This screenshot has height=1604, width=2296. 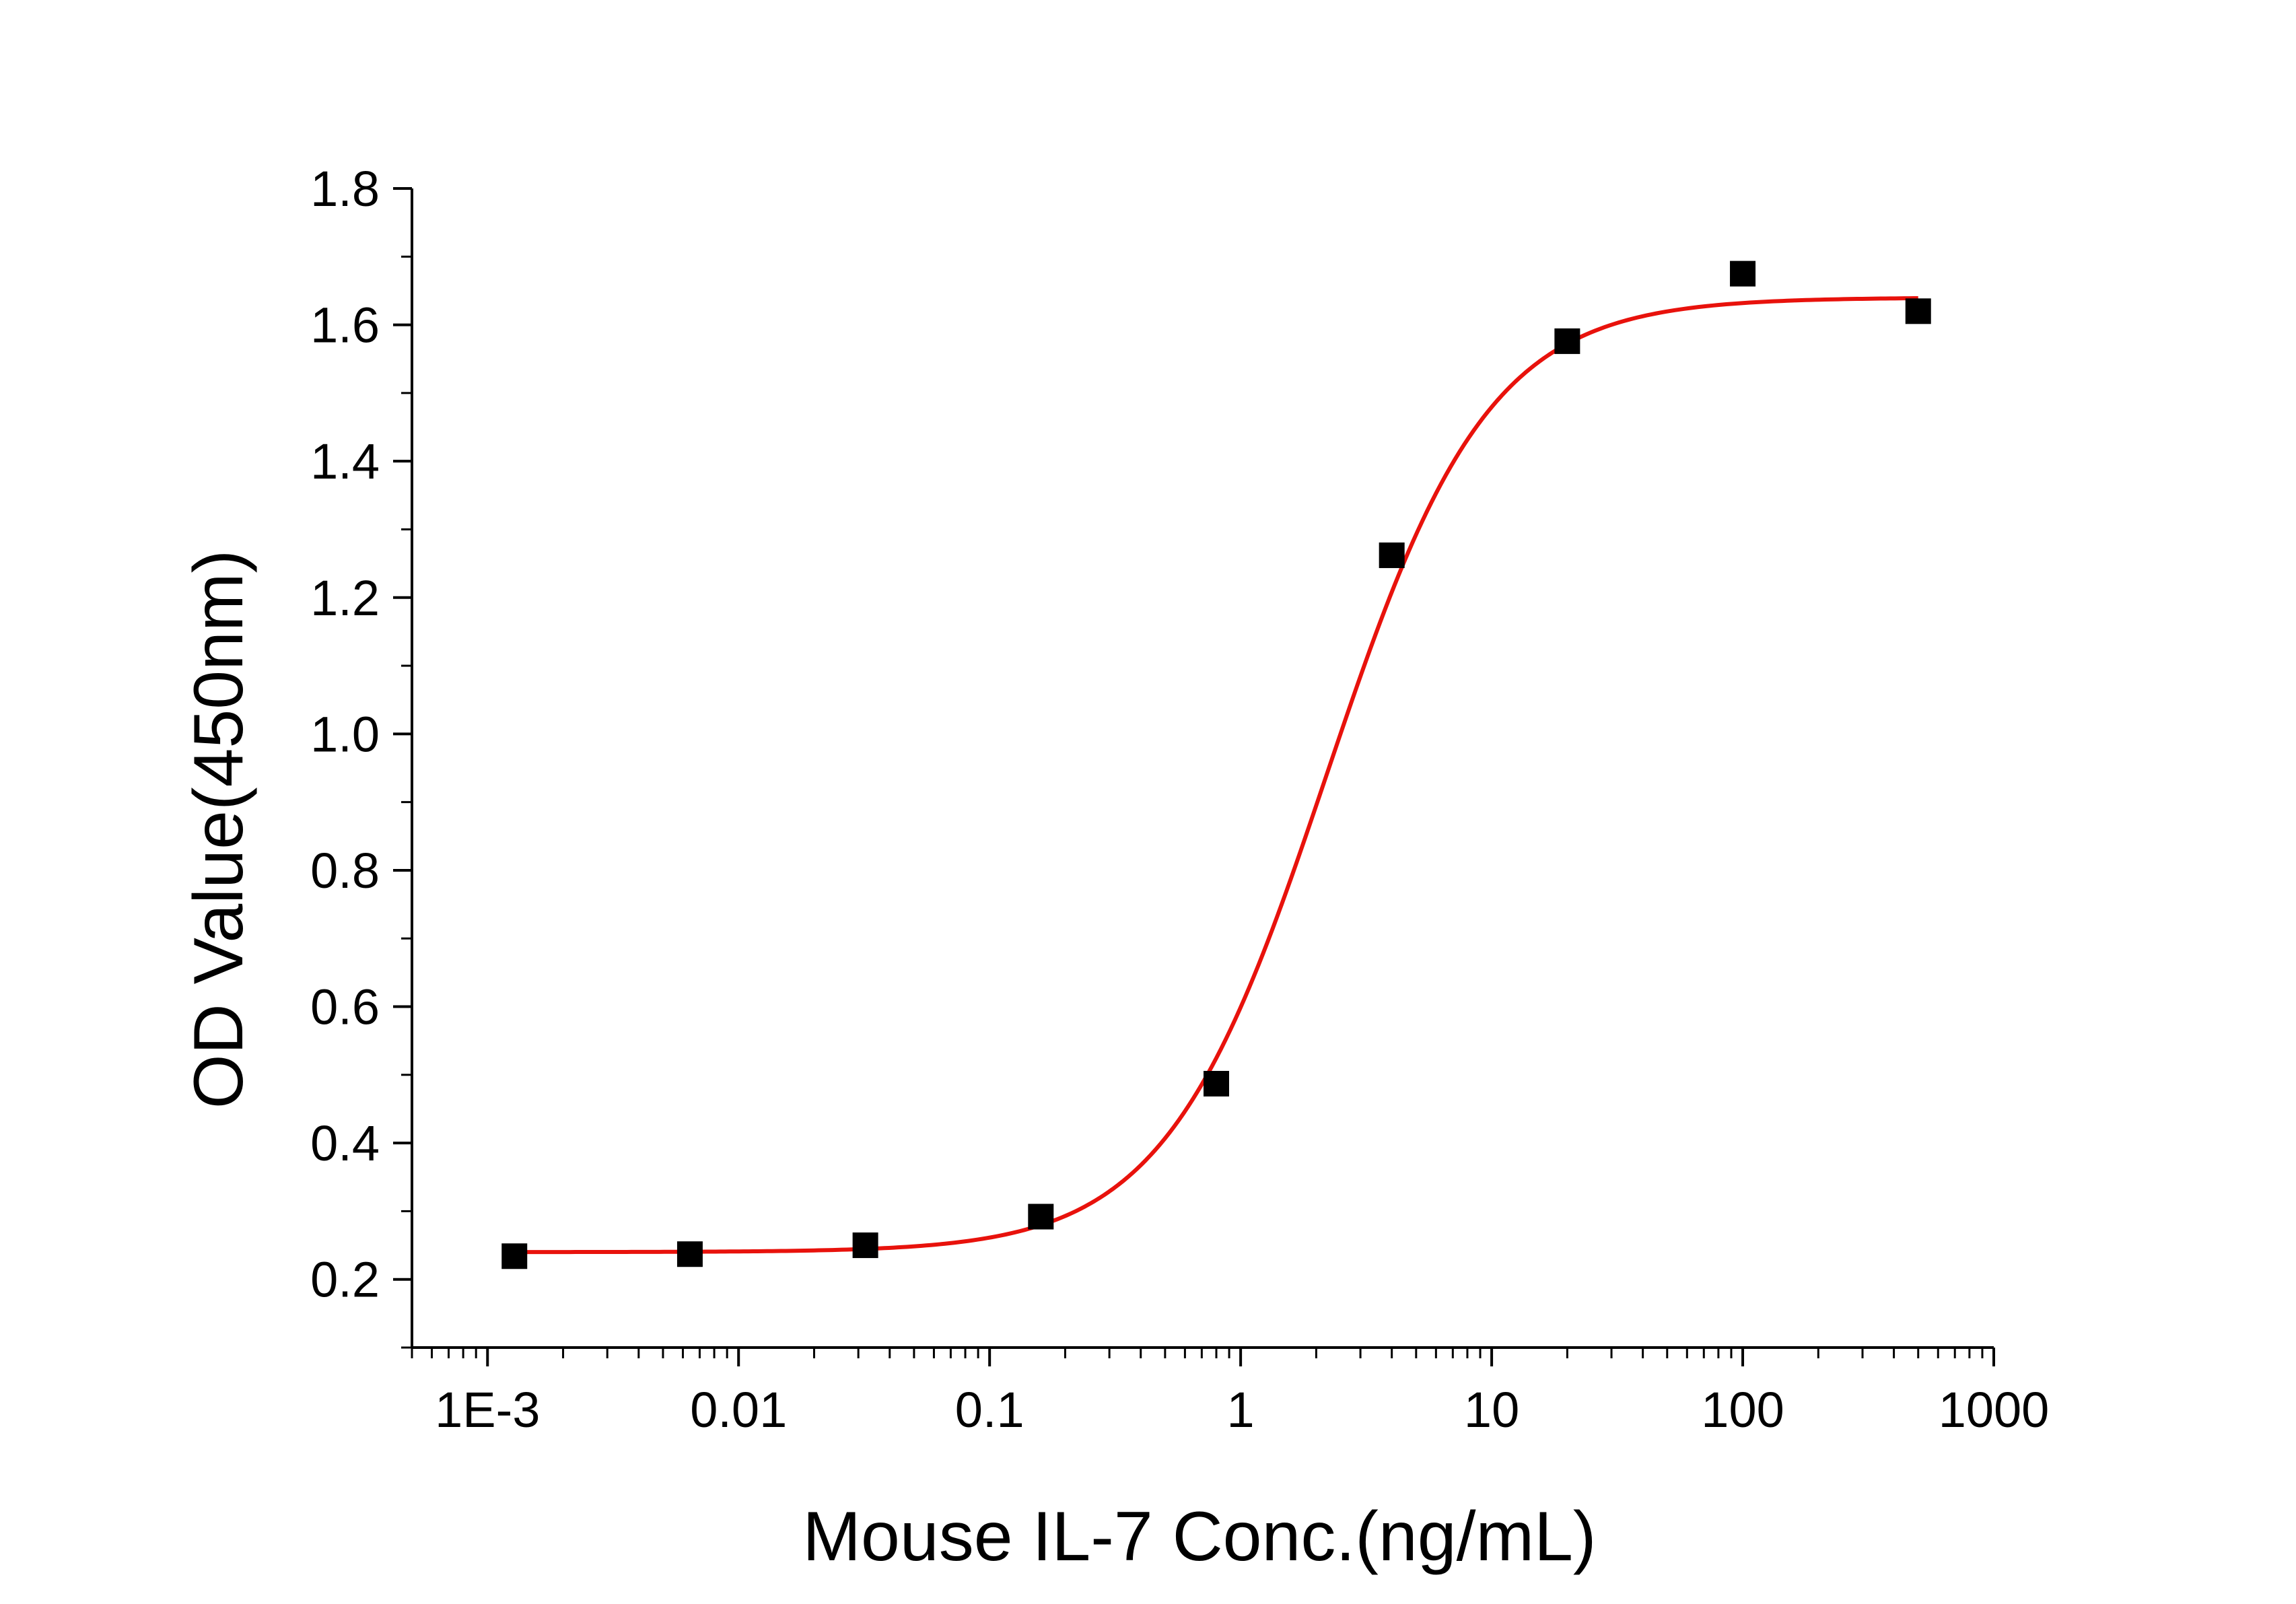 What do you see at coordinates (989, 1410) in the screenshot?
I see `x-tick-label: 0.1` at bounding box center [989, 1410].